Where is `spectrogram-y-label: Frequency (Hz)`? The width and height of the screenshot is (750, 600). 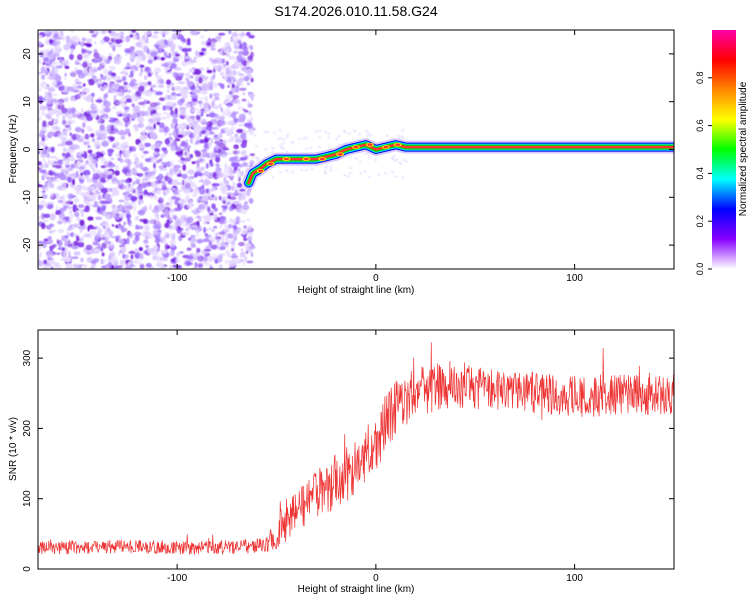
spectrogram-y-label: Frequency (Hz) is located at coordinates (13, 149).